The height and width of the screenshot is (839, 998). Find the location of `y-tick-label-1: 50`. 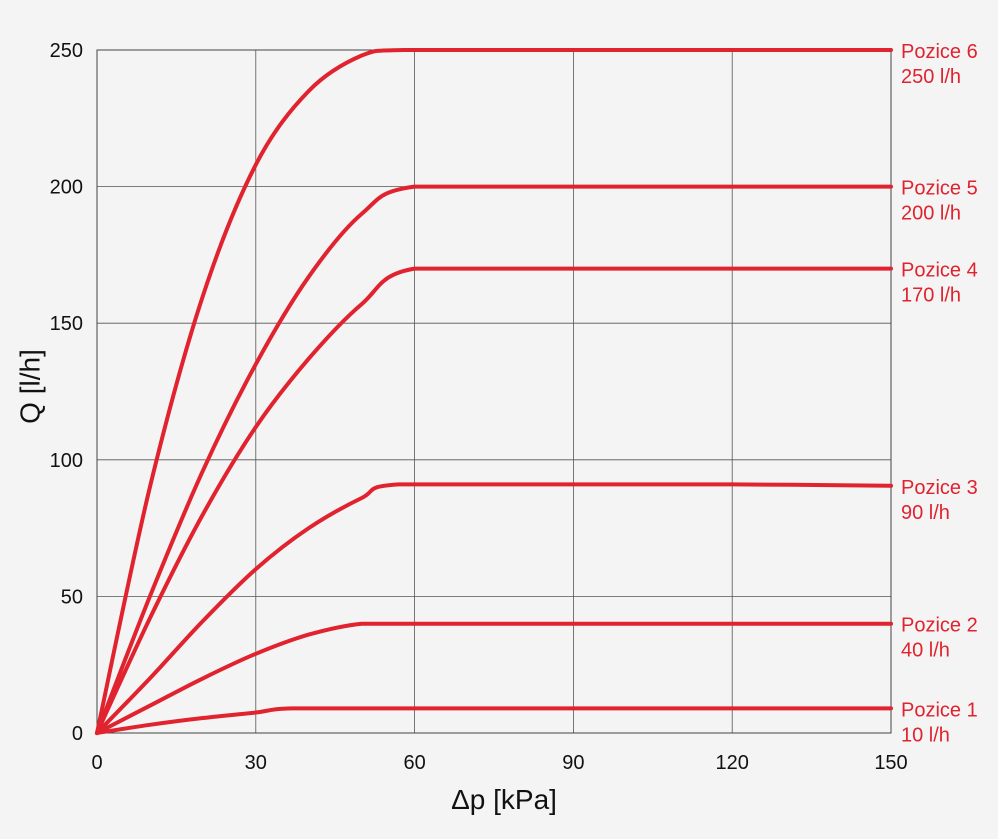

y-tick-label-1: 50 is located at coordinates (72, 597).